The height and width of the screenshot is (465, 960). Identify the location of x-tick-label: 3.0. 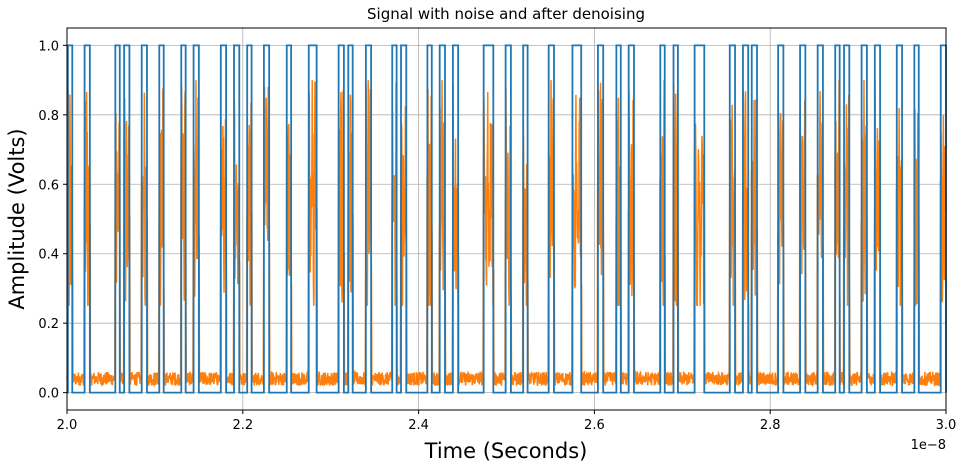
(946, 425).